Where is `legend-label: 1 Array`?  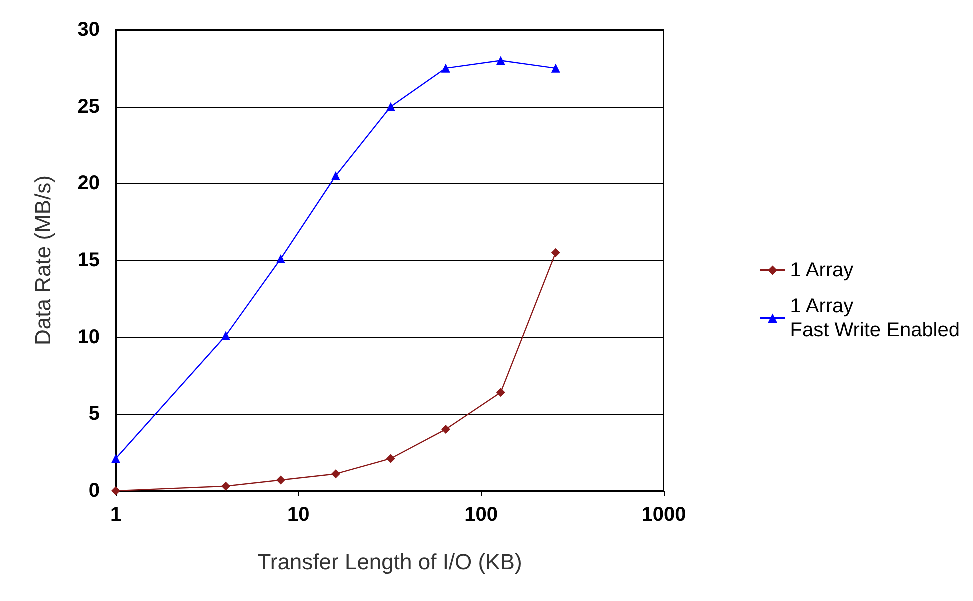 legend-label: 1 Array is located at coordinates (822, 271).